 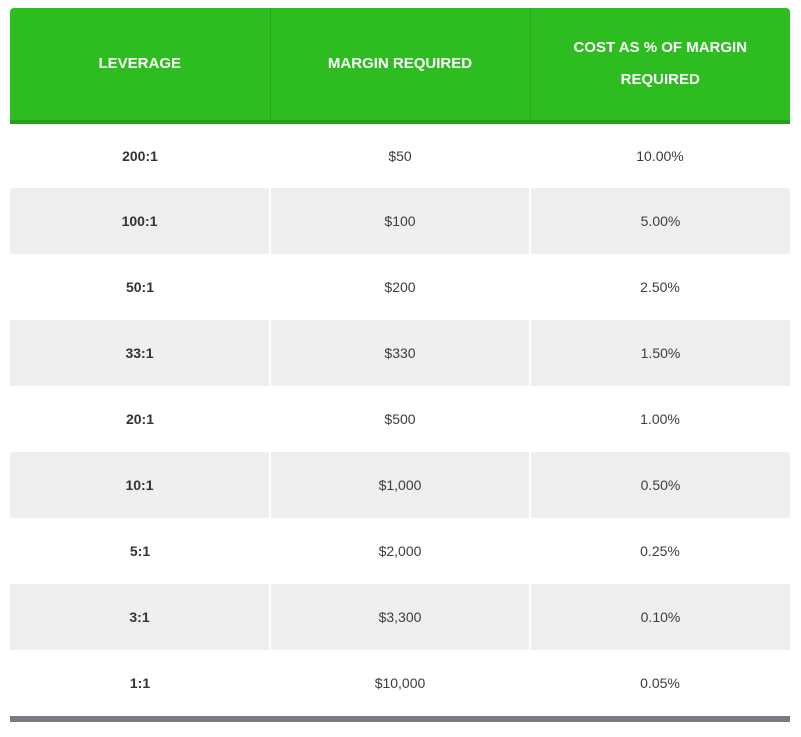 I want to click on leverage-cell: 200:1, so click(x=140, y=156).